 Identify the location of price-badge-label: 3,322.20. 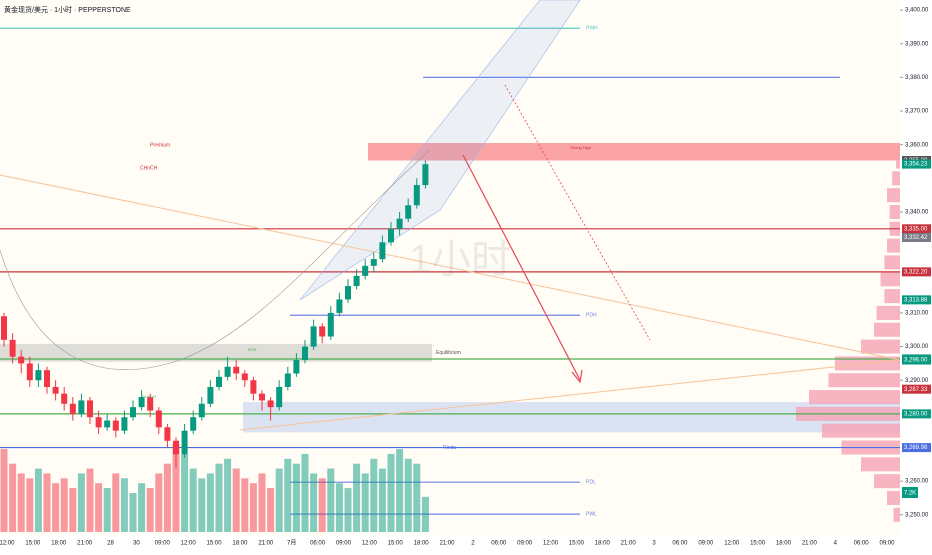
(916, 272).